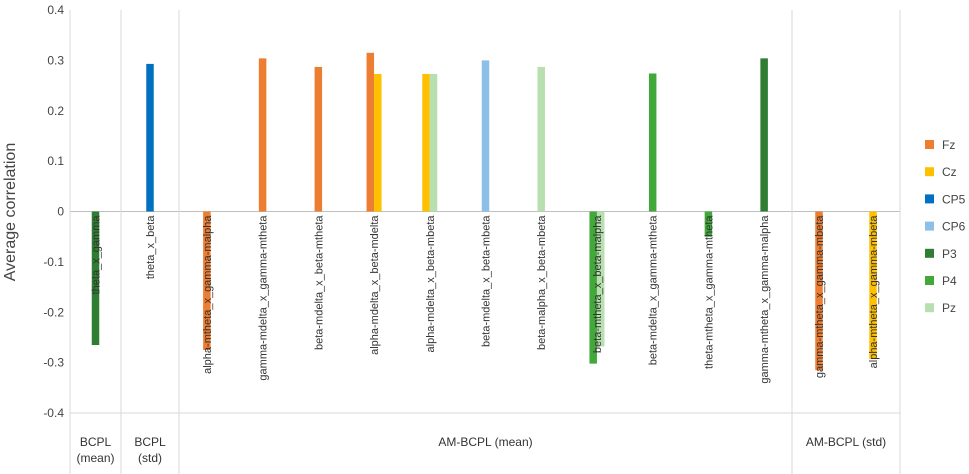 This screenshot has height=474, width=969. Describe the element at coordinates (949, 308) in the screenshot. I see `legend-label: Pz` at that location.